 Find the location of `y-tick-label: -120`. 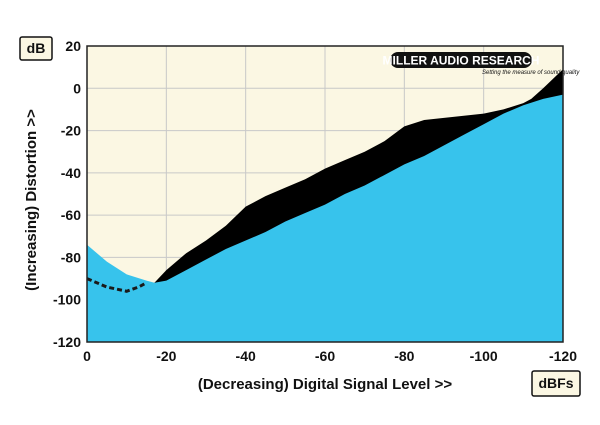

y-tick-label: -120 is located at coordinates (67, 342).